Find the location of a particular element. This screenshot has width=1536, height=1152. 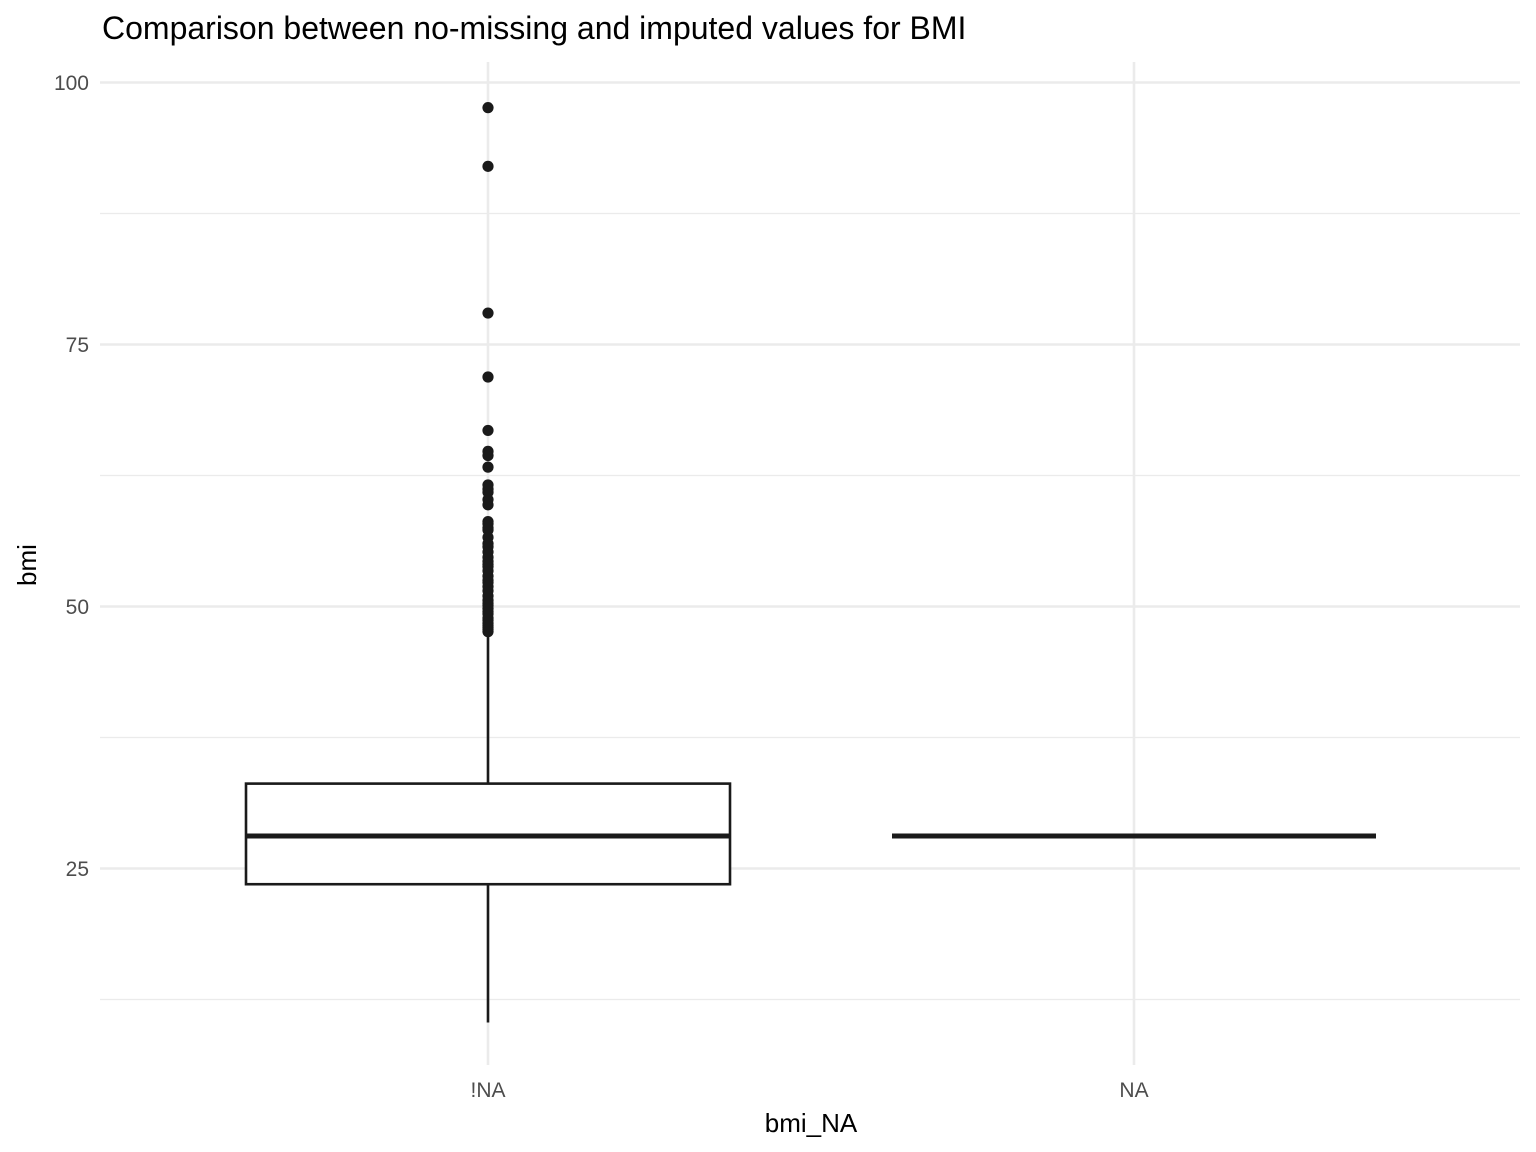

x-tick-labels: !NA NA is located at coordinates (809, 1090).